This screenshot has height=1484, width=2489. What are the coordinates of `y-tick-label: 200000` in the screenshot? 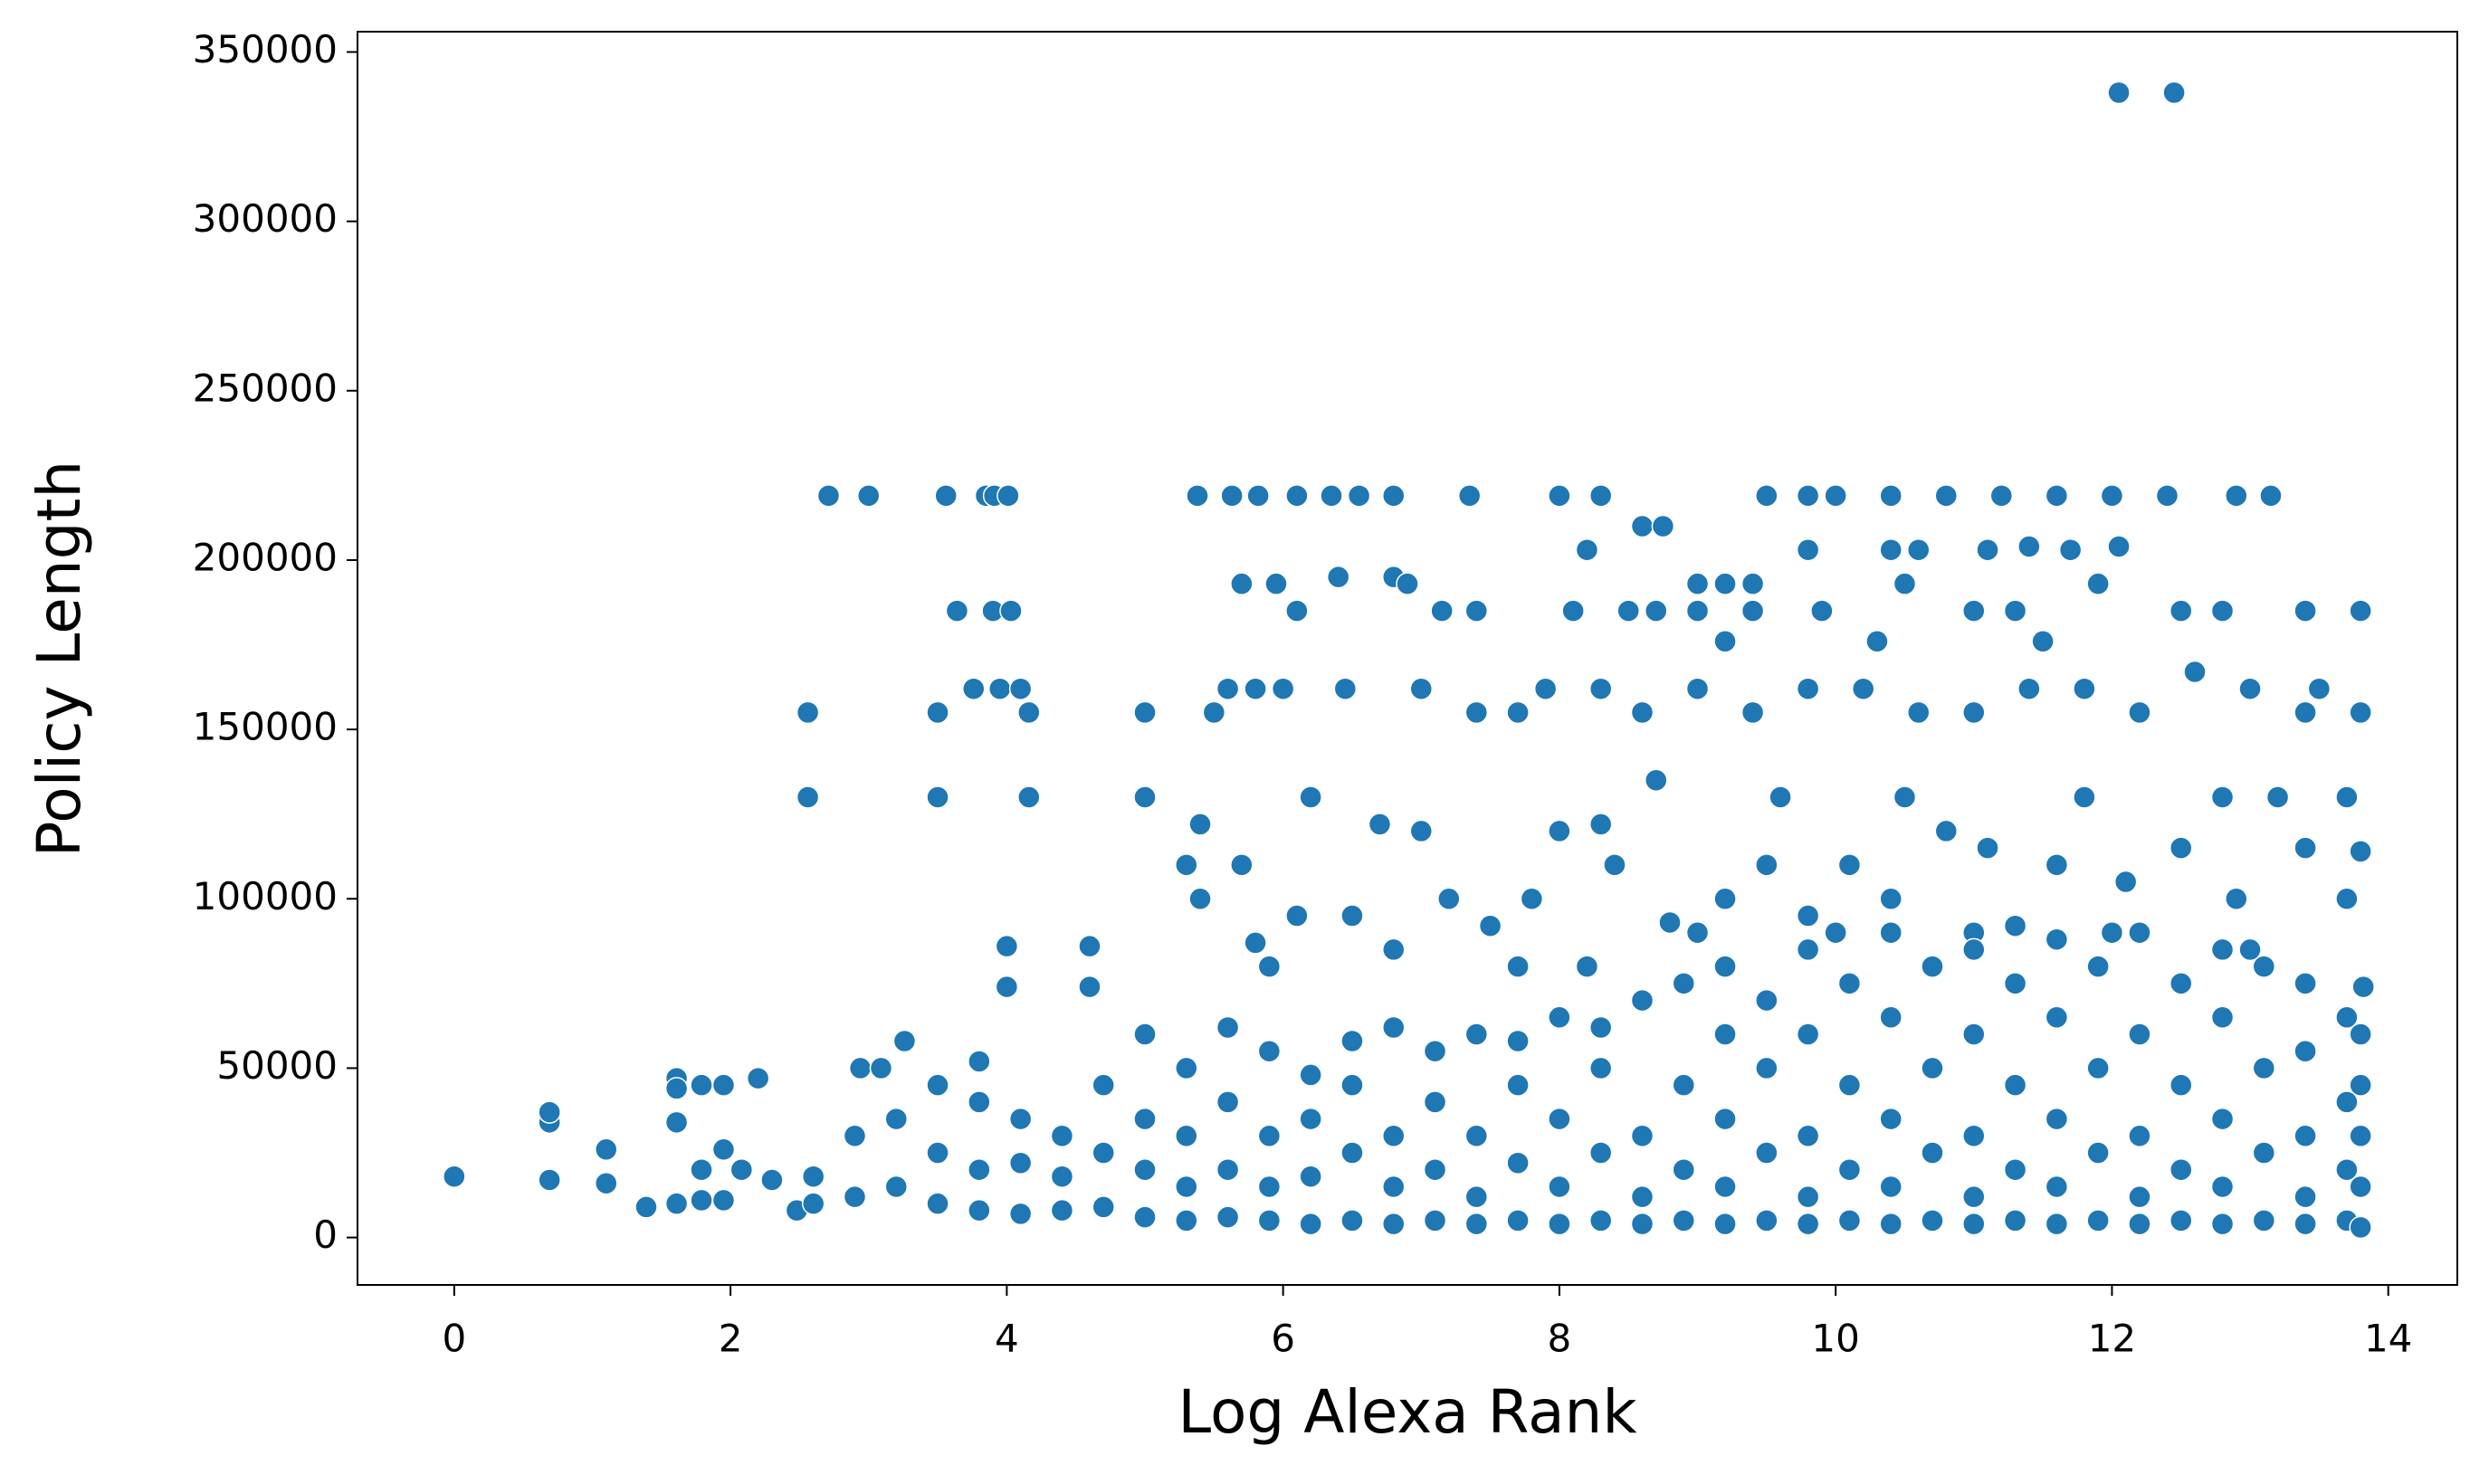 It's located at (265, 557).